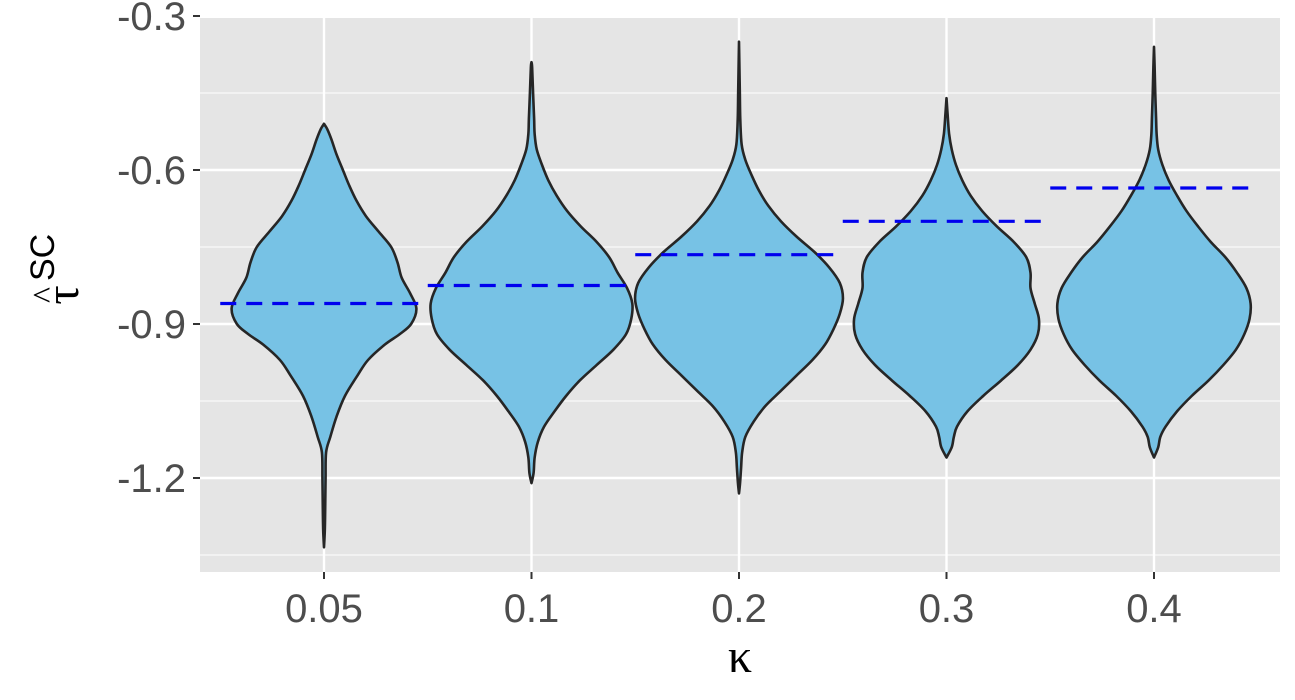  I want to click on y-axis: -0.3 -0.6 -0.9 -1.2, so click(158, 250).